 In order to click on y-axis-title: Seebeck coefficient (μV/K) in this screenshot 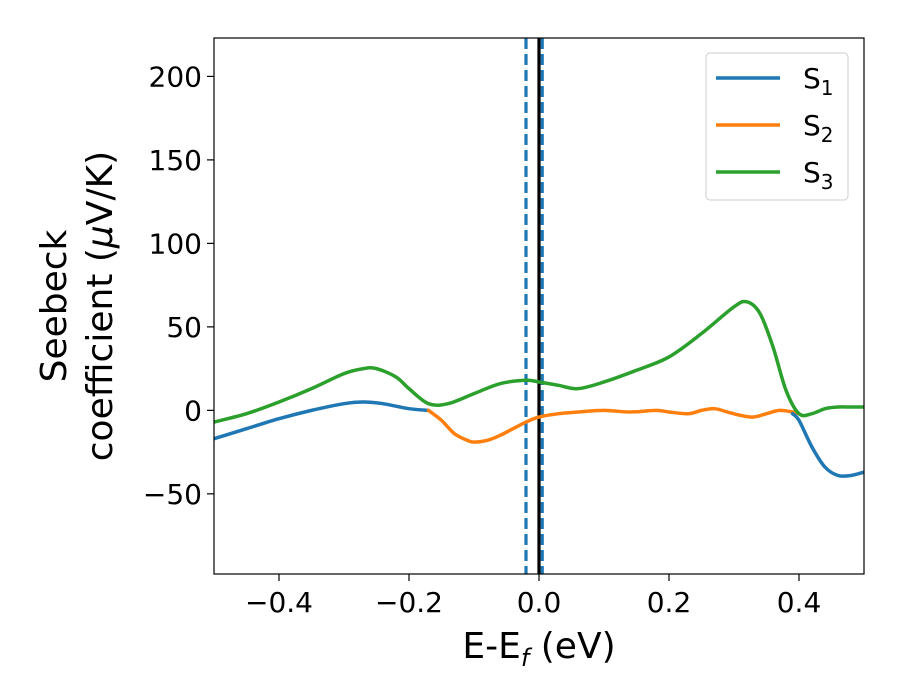, I will do `click(77, 306)`.